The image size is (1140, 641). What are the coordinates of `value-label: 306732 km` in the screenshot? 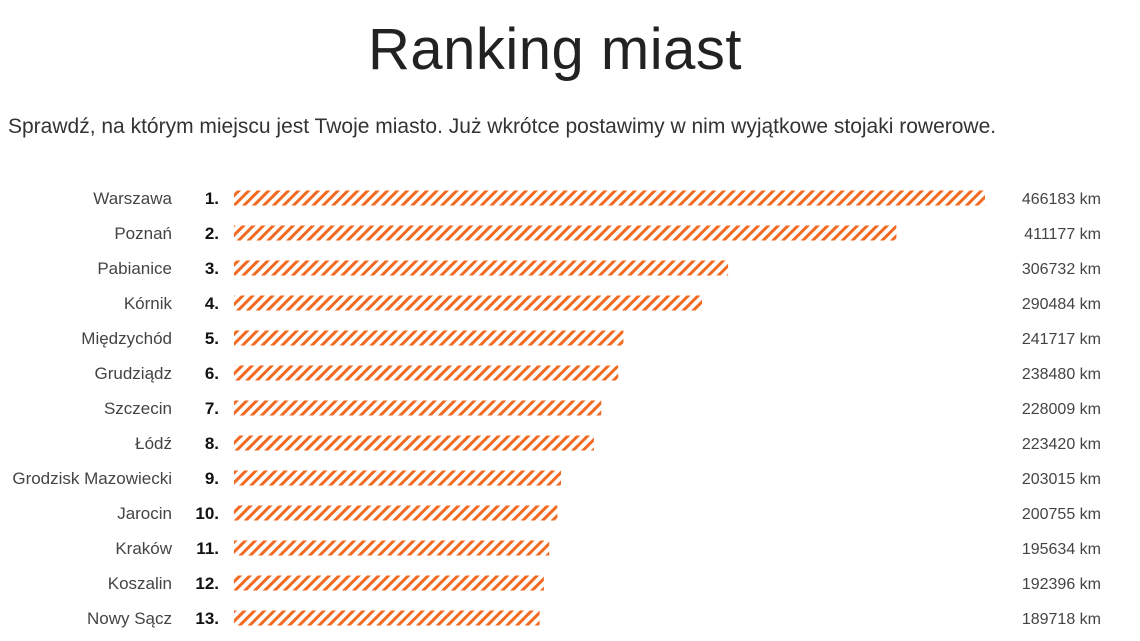 It's located at (1061, 269).